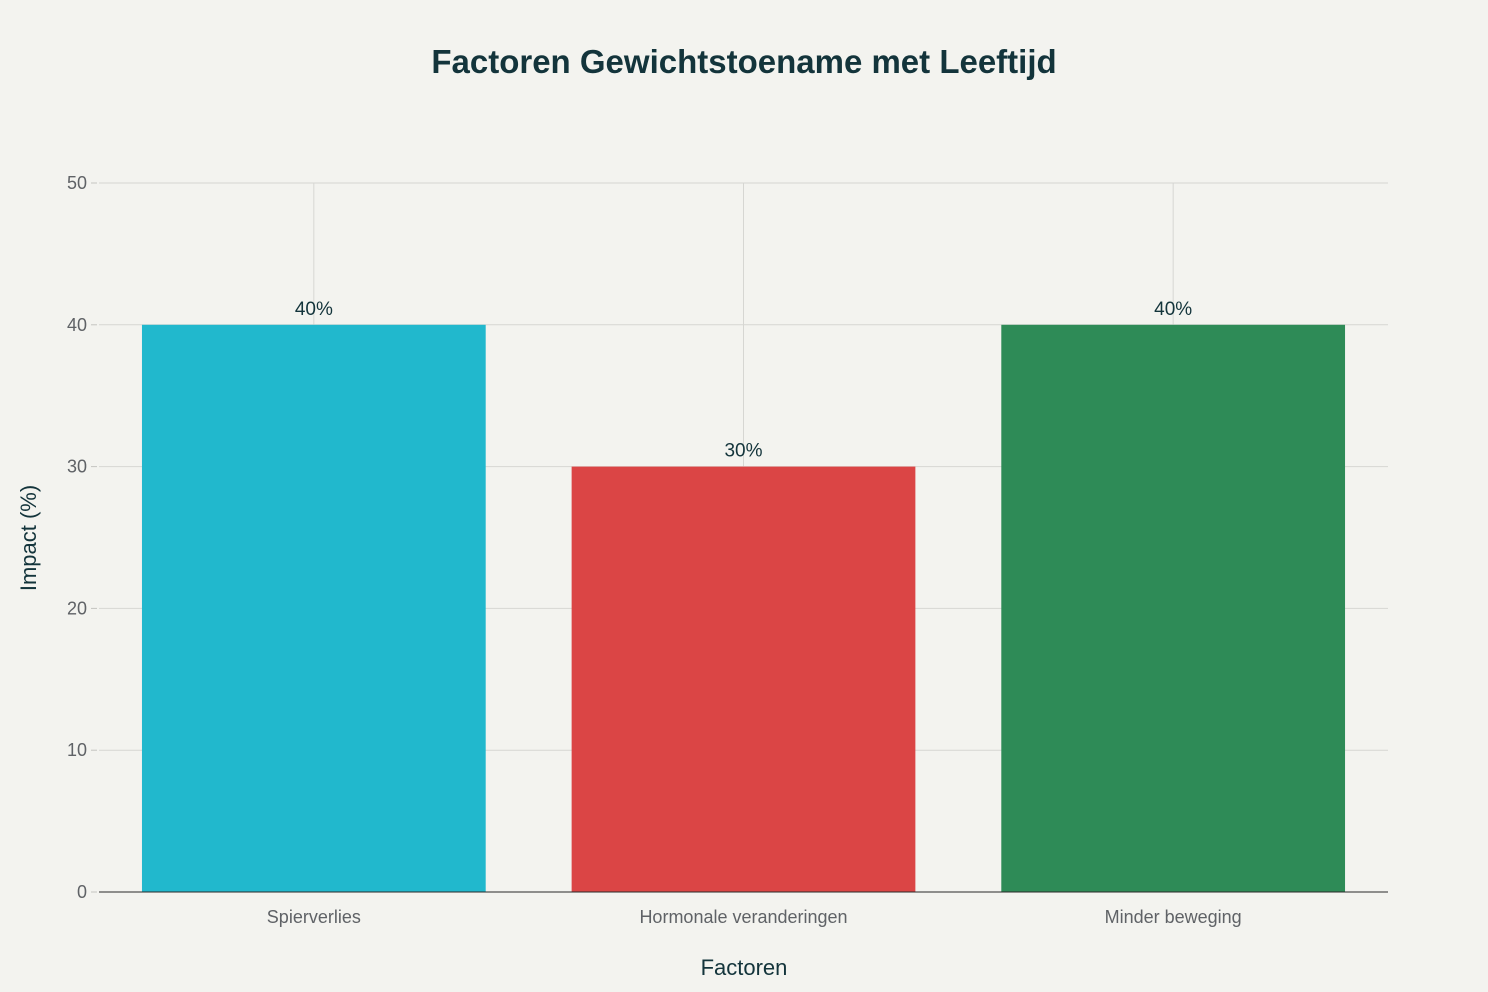 The width and height of the screenshot is (1488, 992). I want to click on x-tick-label: Spierverlies, so click(314, 917).